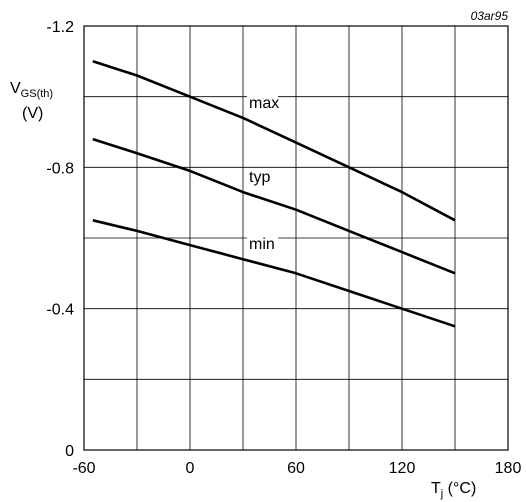 Image resolution: width=526 pixels, height=502 pixels. Describe the element at coordinates (60, 27) in the screenshot. I see `y-tick-label: -1.2` at that location.